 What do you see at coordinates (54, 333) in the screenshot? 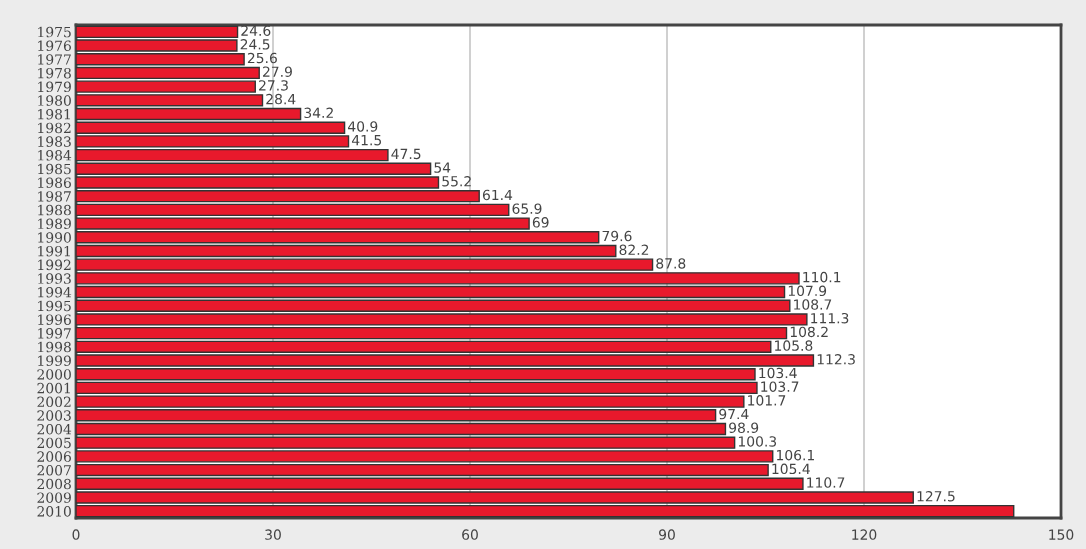
I see `y-tick-label: 1997` at bounding box center [54, 333].